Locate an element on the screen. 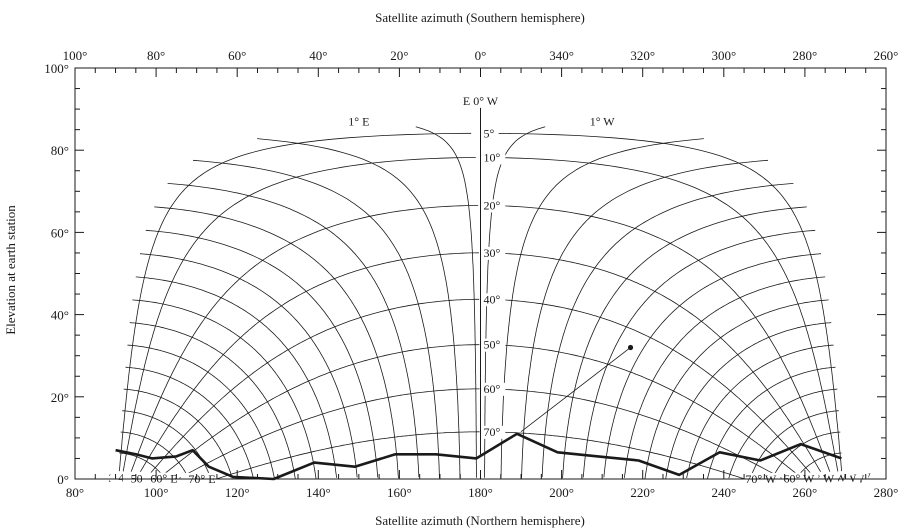  longitude-curve-60-e is located at coordinates (178, 433).